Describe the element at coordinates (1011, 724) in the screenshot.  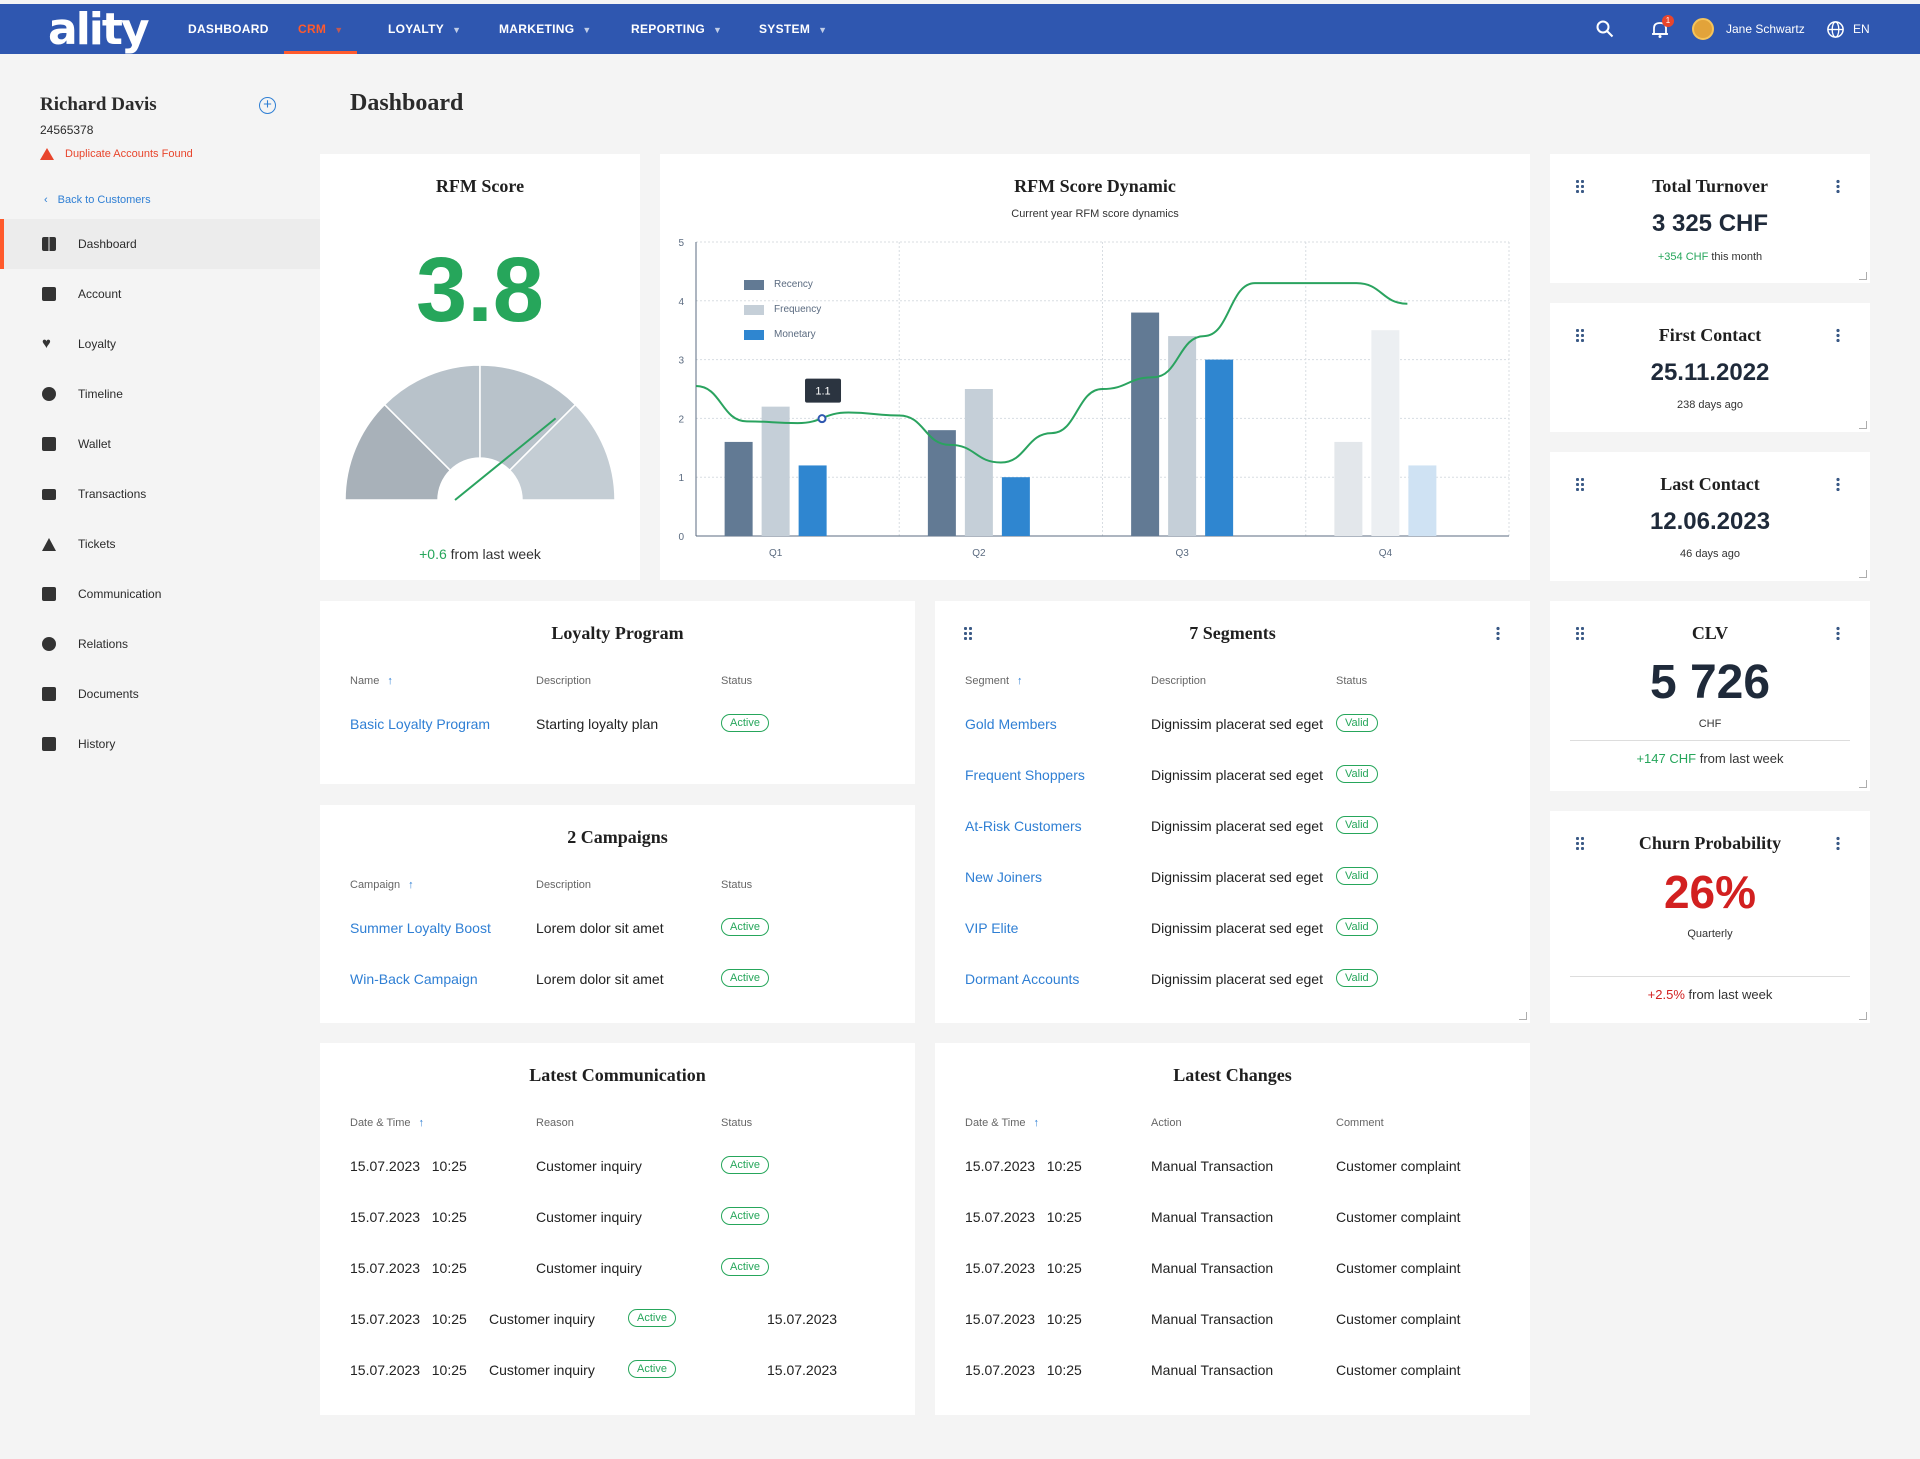
I see `segment-link: Gold Members` at that location.